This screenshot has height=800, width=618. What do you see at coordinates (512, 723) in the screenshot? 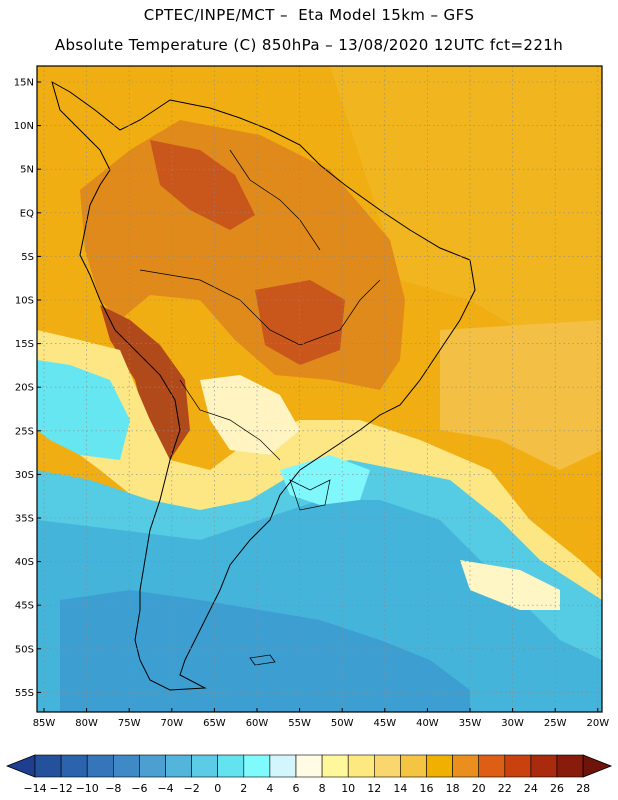
I see `longitude-label: 30W` at bounding box center [512, 723].